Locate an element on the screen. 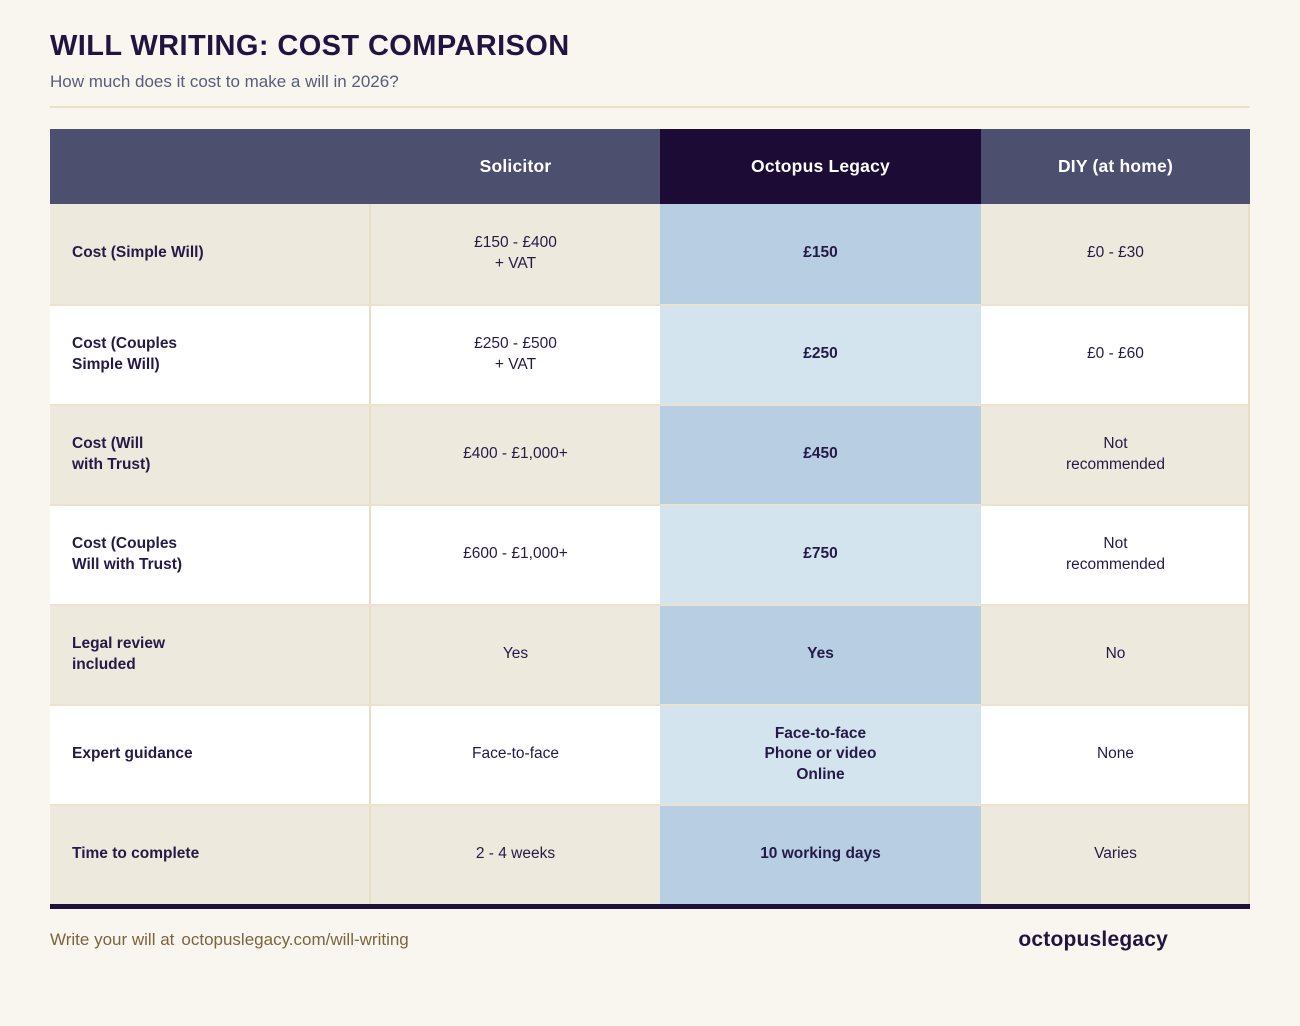 This screenshot has height=1026, width=1300. cell-octopus-legacy: £750 is located at coordinates (820, 554).